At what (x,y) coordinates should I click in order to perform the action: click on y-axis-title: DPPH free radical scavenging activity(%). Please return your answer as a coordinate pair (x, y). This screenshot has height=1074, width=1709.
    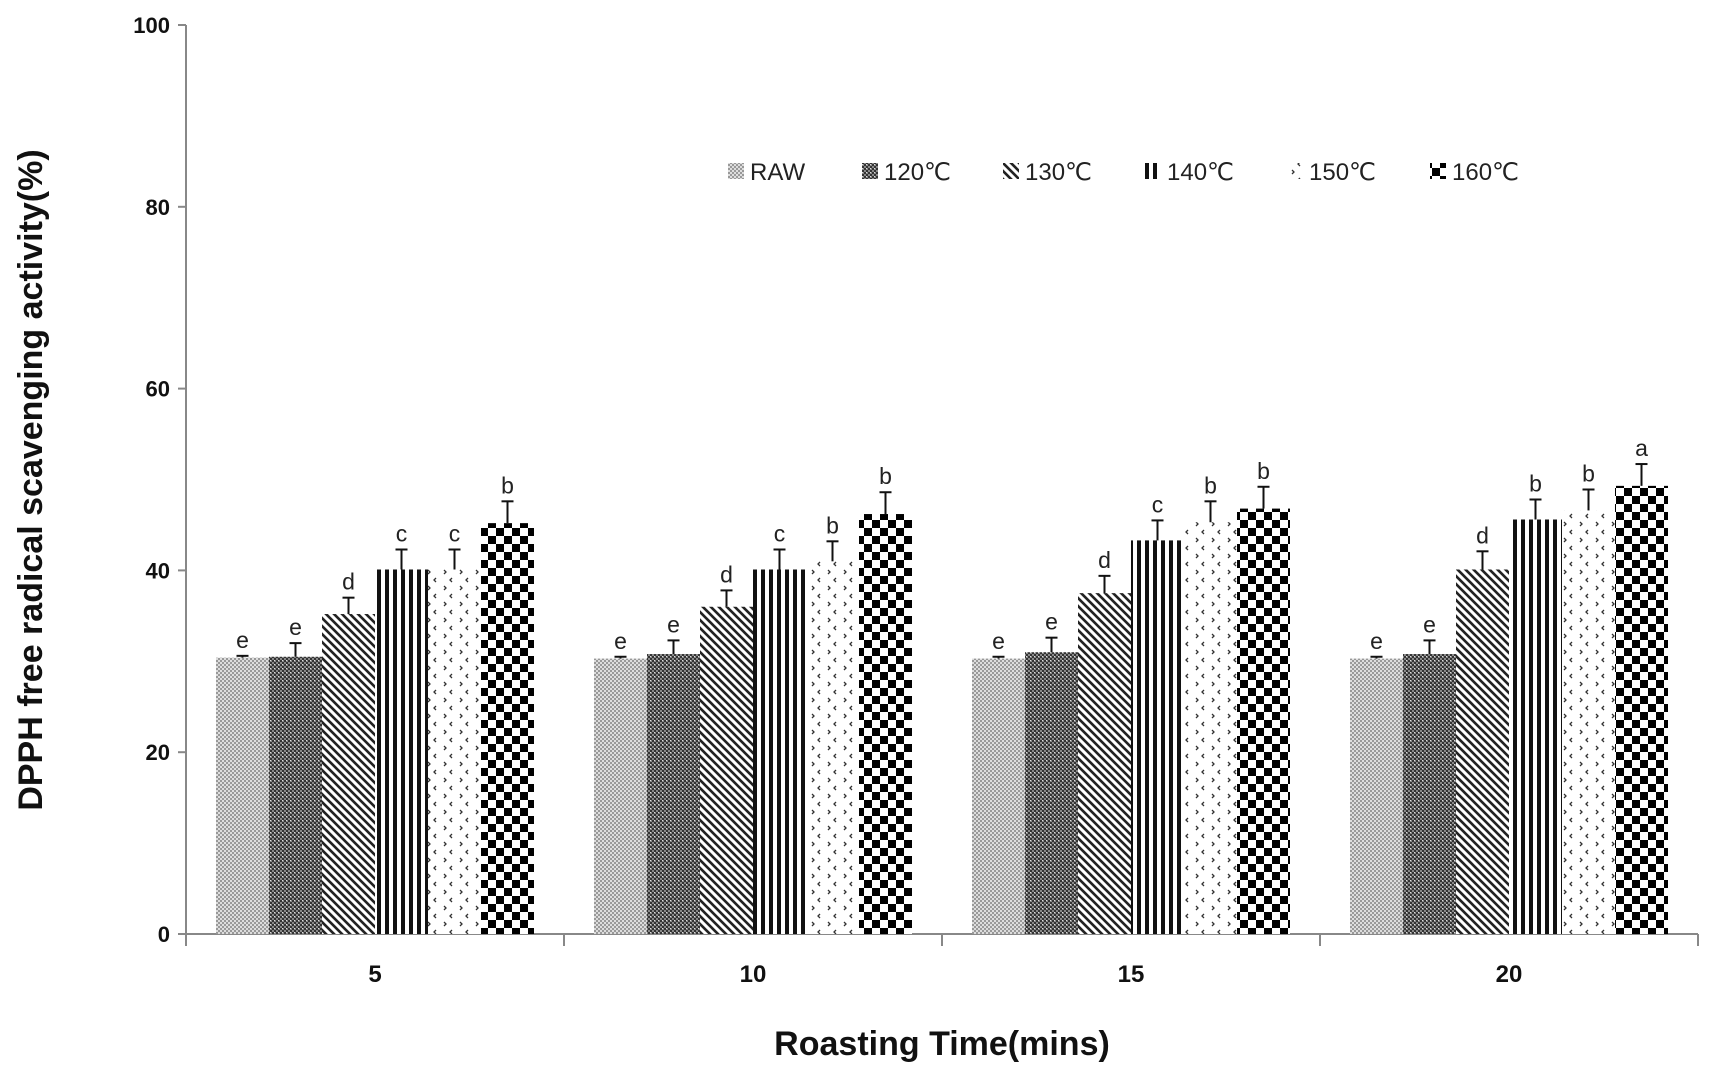
    Looking at the image, I should click on (31, 479).